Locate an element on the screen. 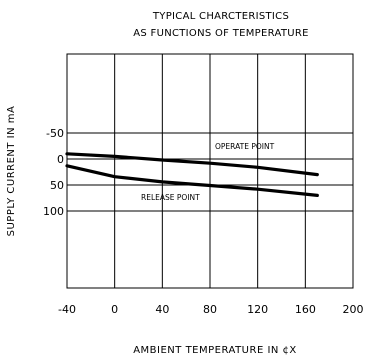  chart-title-line-2: AS FUNCTIONS OF TEMPERATURE is located at coordinates (220, 33).